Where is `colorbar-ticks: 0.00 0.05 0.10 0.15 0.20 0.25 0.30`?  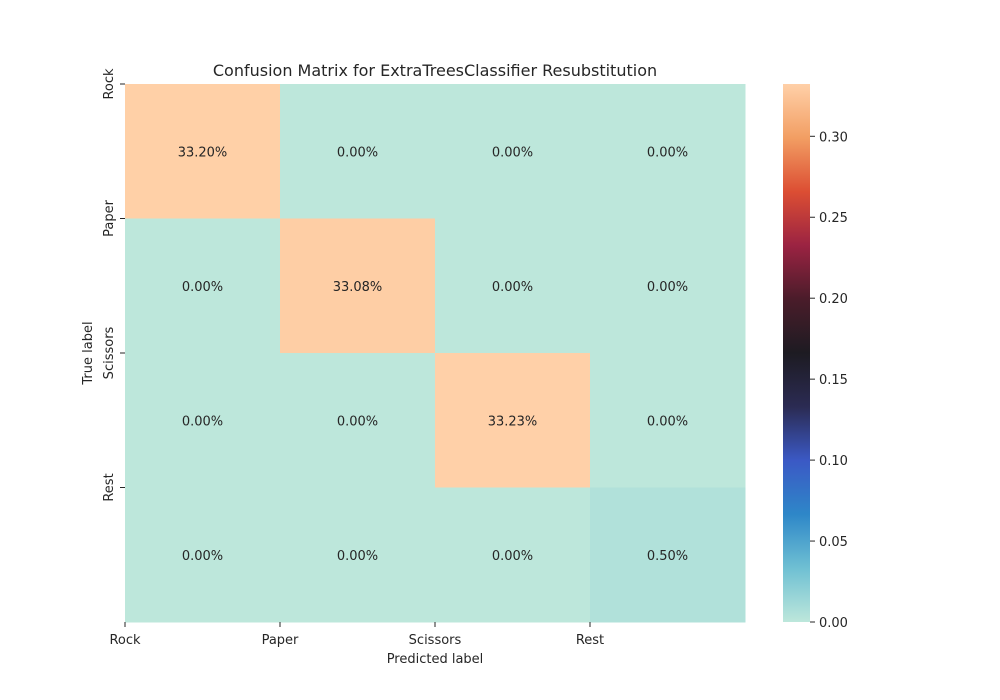
colorbar-ticks: 0.00 0.05 0.10 0.15 0.20 0.25 0.30 is located at coordinates (829, 380).